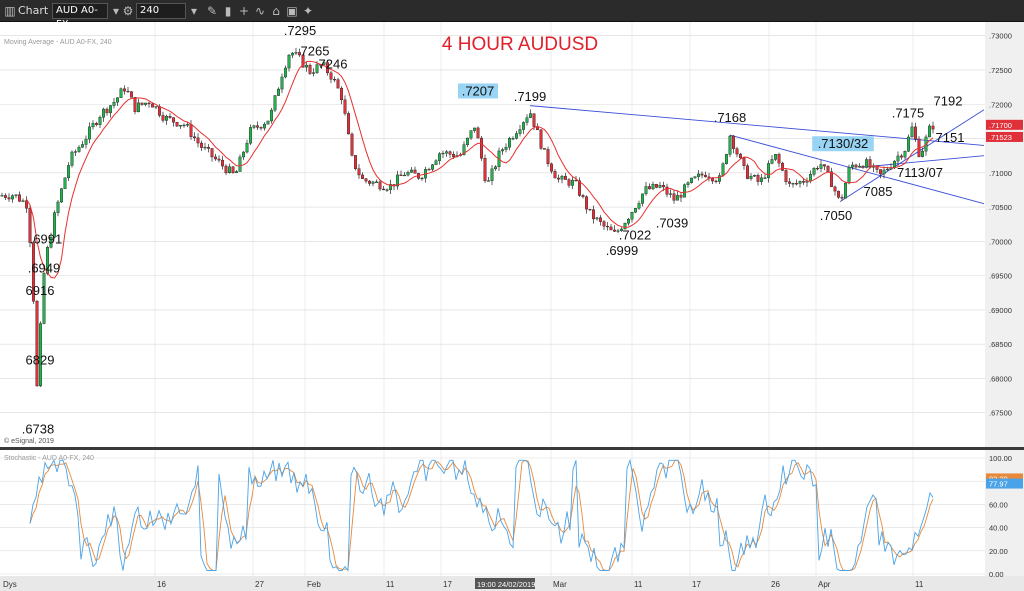 This screenshot has height=591, width=1024. Describe the element at coordinates (212, 11) in the screenshot. I see `draw-icon: ✎` at that location.